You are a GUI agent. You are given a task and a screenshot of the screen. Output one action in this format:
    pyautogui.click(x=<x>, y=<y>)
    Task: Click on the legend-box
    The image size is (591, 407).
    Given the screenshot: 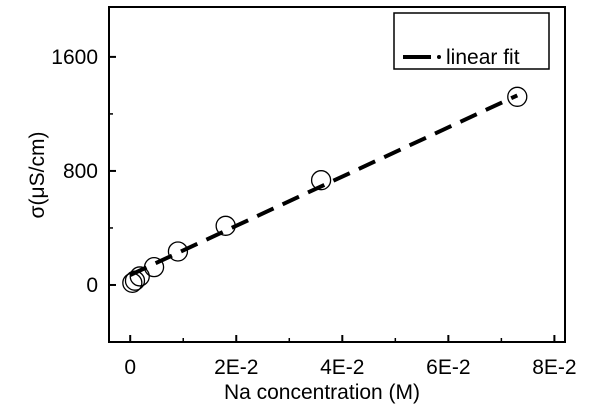 What is the action you would take?
    pyautogui.click(x=471, y=41)
    